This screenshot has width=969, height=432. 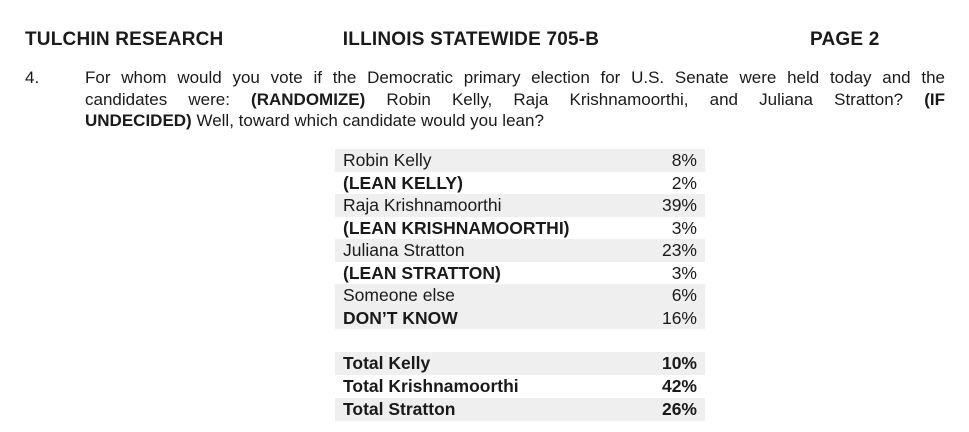 What do you see at coordinates (684, 160) in the screenshot?
I see `row-value: 8%` at bounding box center [684, 160].